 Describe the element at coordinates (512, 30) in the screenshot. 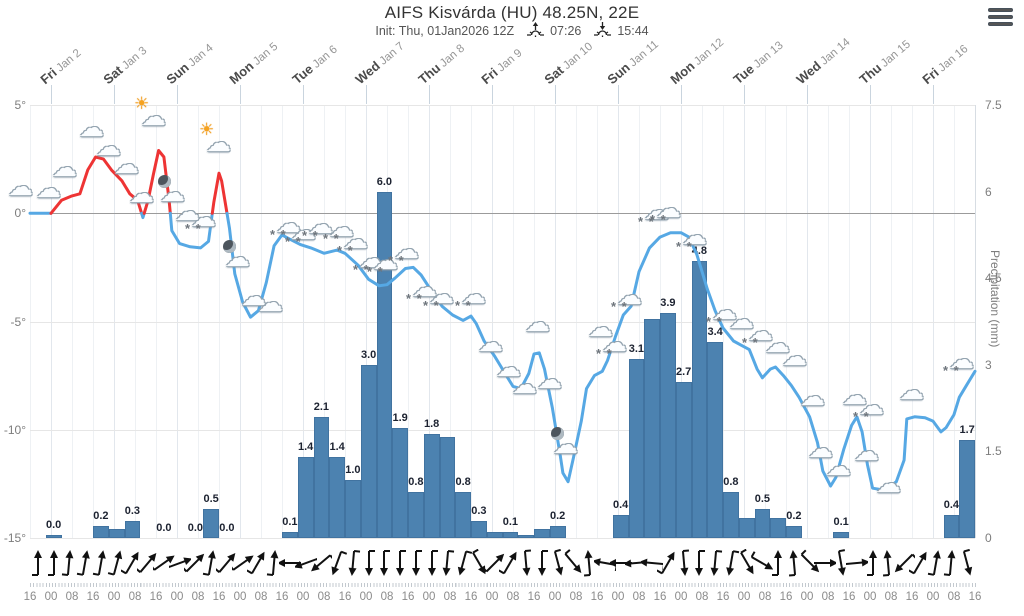

I see `chart-subtitle: Init: Thu, 01Jan2026 12Z 07:26 15:44` at that location.